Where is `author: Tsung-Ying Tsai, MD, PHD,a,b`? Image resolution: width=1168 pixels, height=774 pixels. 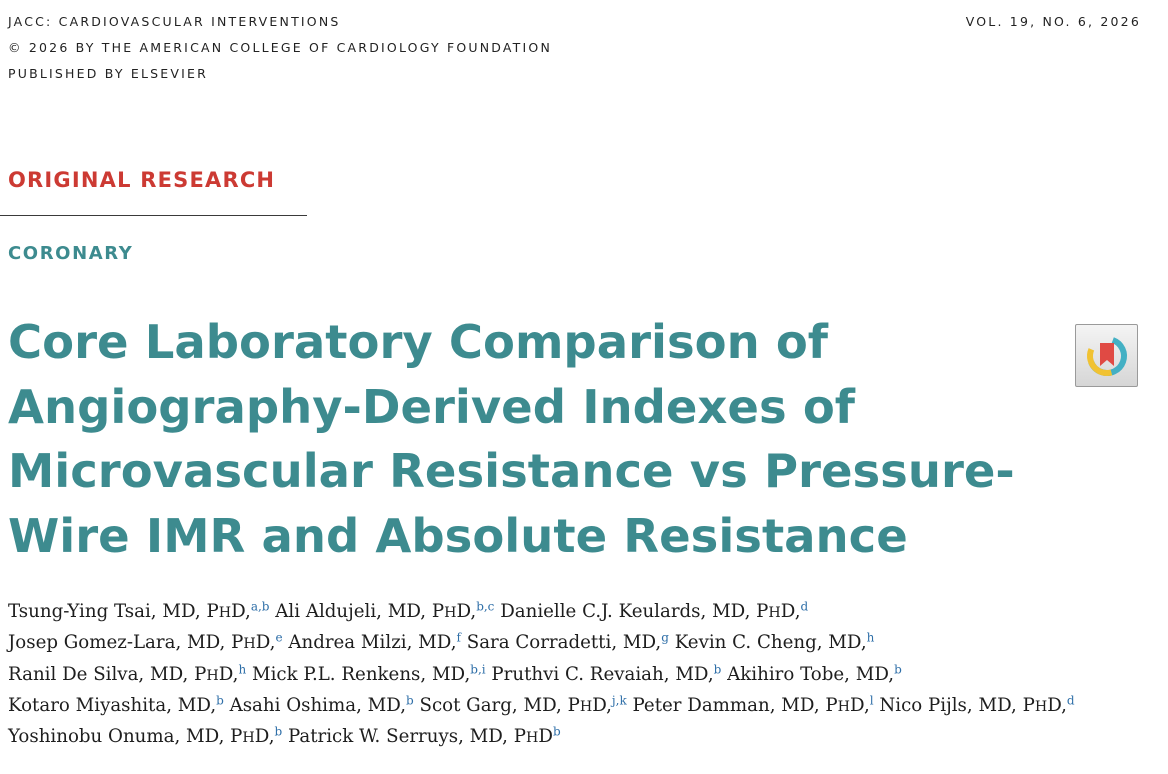 author: Tsung-Ying Tsai, MD, PHD,a,b is located at coordinates (139, 610).